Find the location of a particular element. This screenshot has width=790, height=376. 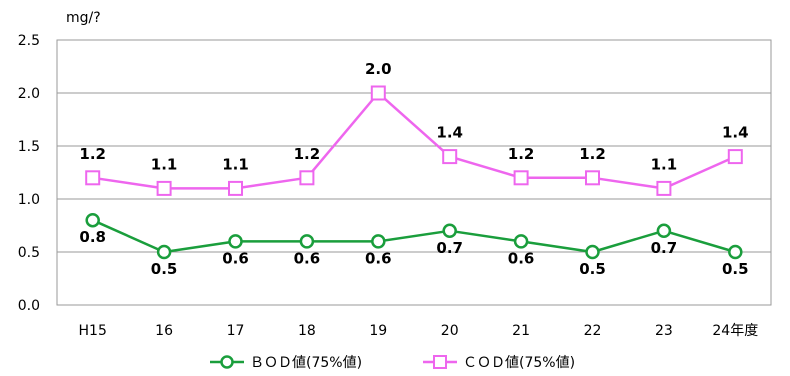

y-tick-label: 0.5 is located at coordinates (29, 253).